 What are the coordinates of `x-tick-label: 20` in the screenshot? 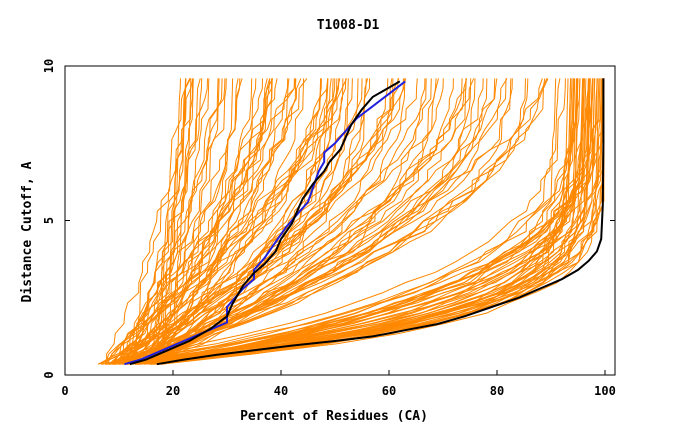 It's located at (173, 391).